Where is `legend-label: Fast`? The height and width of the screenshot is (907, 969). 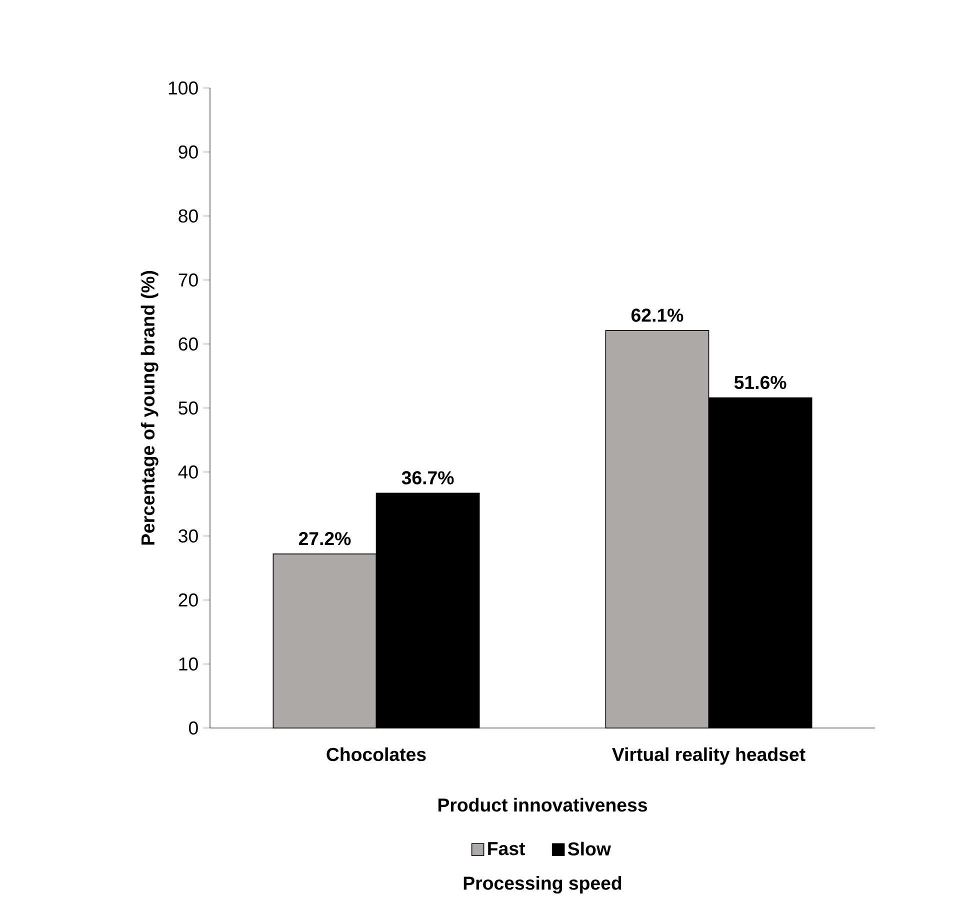
legend-label: Fast is located at coordinates (507, 849).